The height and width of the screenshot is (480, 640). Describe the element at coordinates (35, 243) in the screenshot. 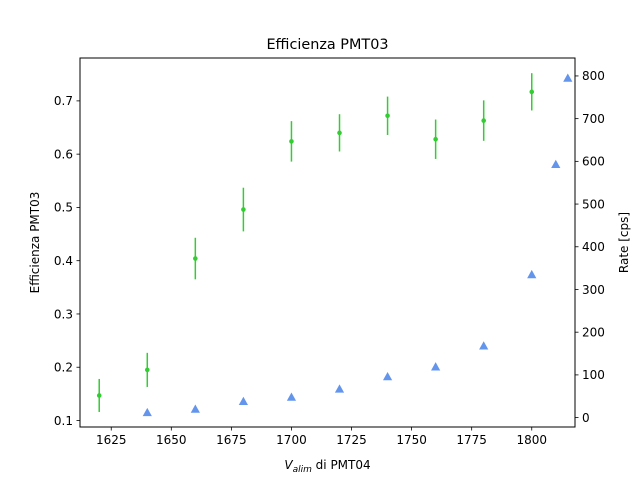

I see `y-left-axis-label: Efficienza PMT03` at that location.